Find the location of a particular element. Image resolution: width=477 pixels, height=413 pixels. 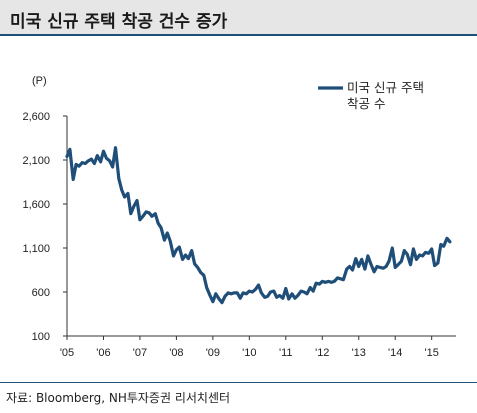

y-tick-label: 2,600 is located at coordinates (36, 117).